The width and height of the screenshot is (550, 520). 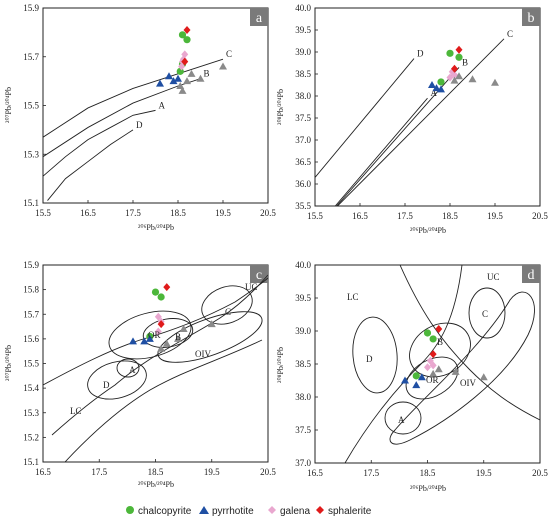 I want to click on panel-b-tag: b, so click(x=531, y=17).